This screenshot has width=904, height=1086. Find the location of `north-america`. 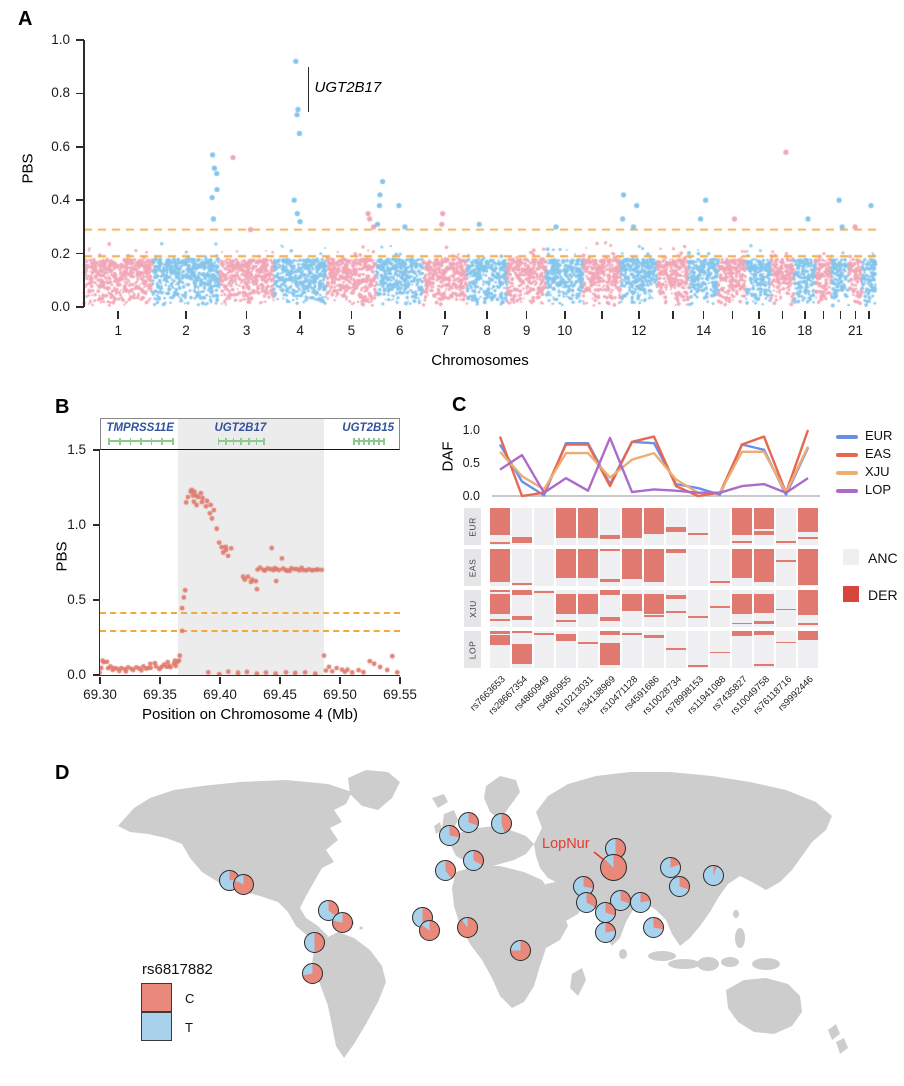

north-america is located at coordinates (235, 862).